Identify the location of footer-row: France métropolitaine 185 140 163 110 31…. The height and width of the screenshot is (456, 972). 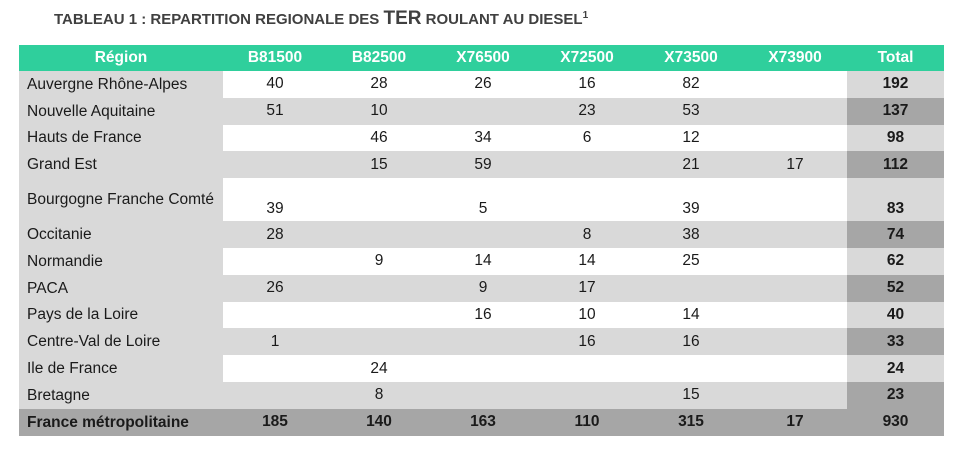
(481, 422).